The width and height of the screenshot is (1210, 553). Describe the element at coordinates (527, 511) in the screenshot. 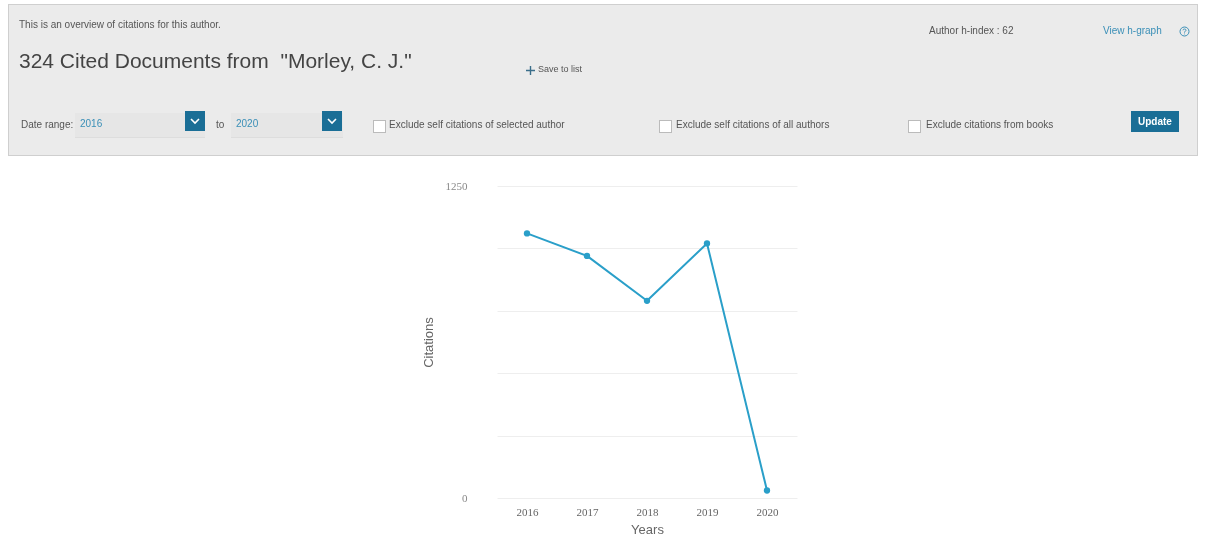

I see `x-tick-label: 2016` at that location.